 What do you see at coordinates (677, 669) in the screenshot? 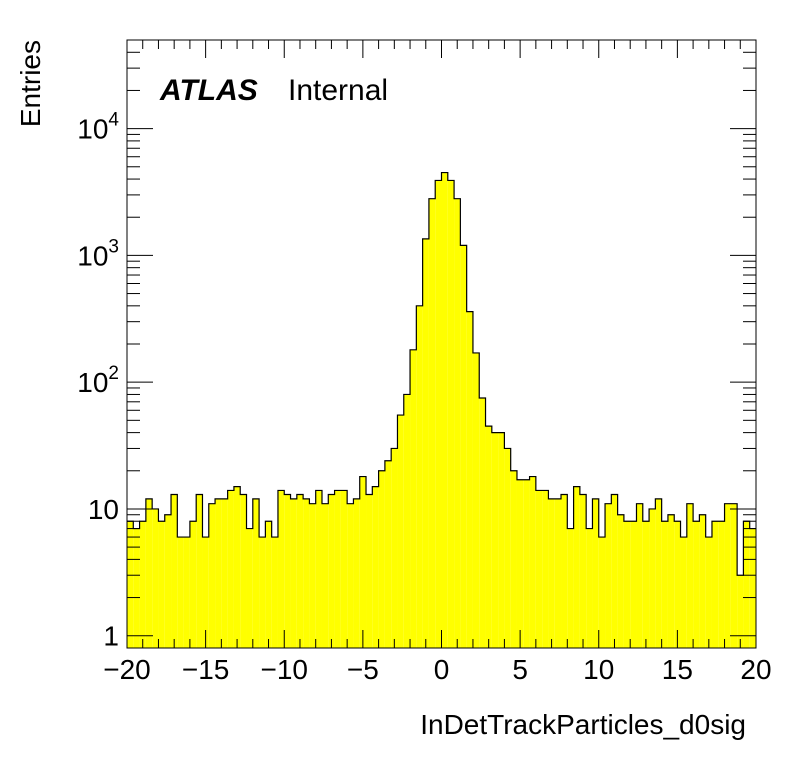
I see `x-tick-label: 15` at bounding box center [677, 669].